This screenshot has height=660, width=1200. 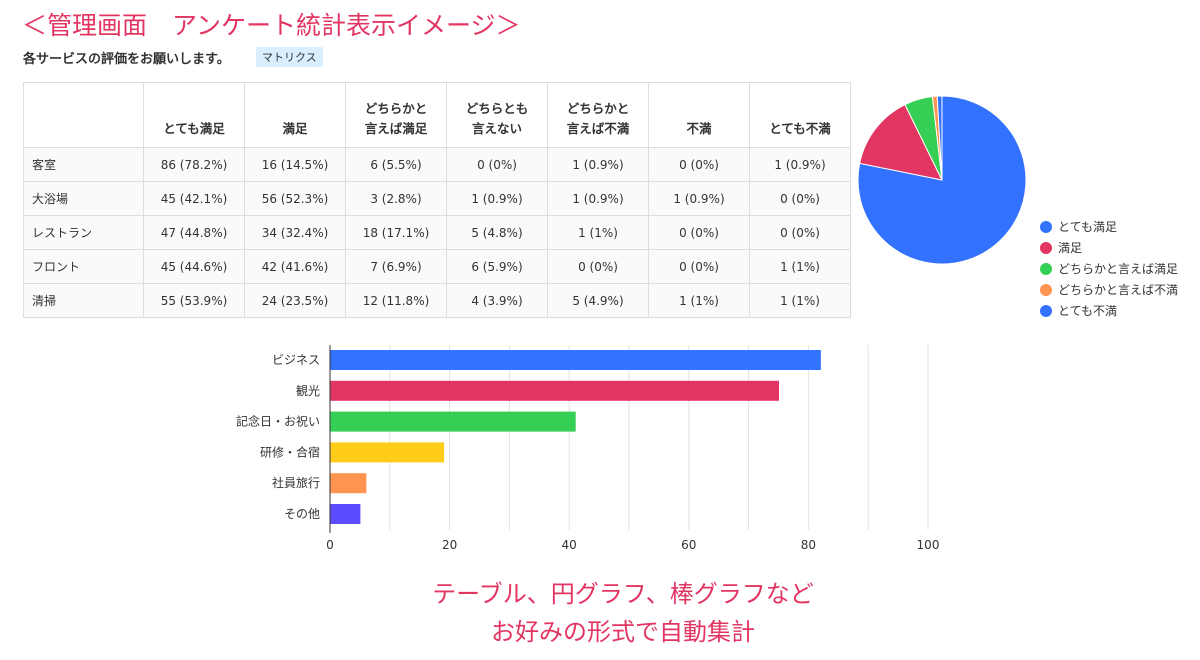 What do you see at coordinates (396, 266) in the screenshot?
I see `table-cell: 7 (6.9%)` at bounding box center [396, 266].